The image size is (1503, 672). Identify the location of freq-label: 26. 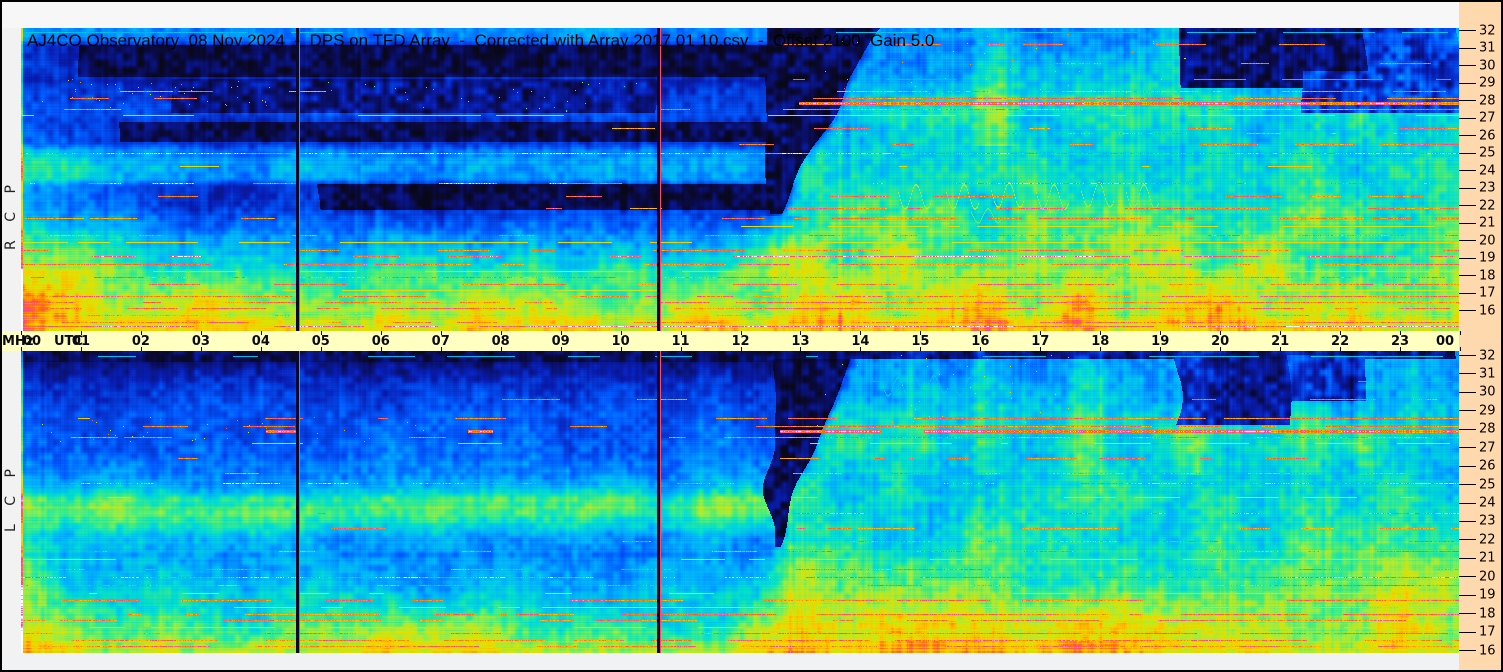
(1487, 466).